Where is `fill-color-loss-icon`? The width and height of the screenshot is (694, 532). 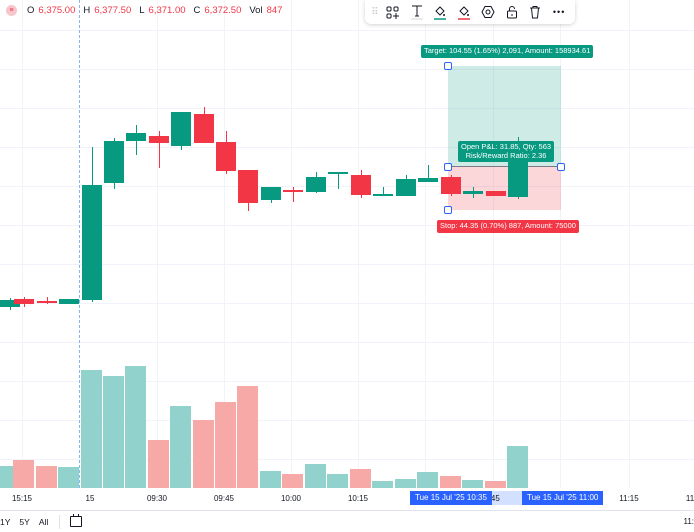 fill-color-loss-icon is located at coordinates (464, 12).